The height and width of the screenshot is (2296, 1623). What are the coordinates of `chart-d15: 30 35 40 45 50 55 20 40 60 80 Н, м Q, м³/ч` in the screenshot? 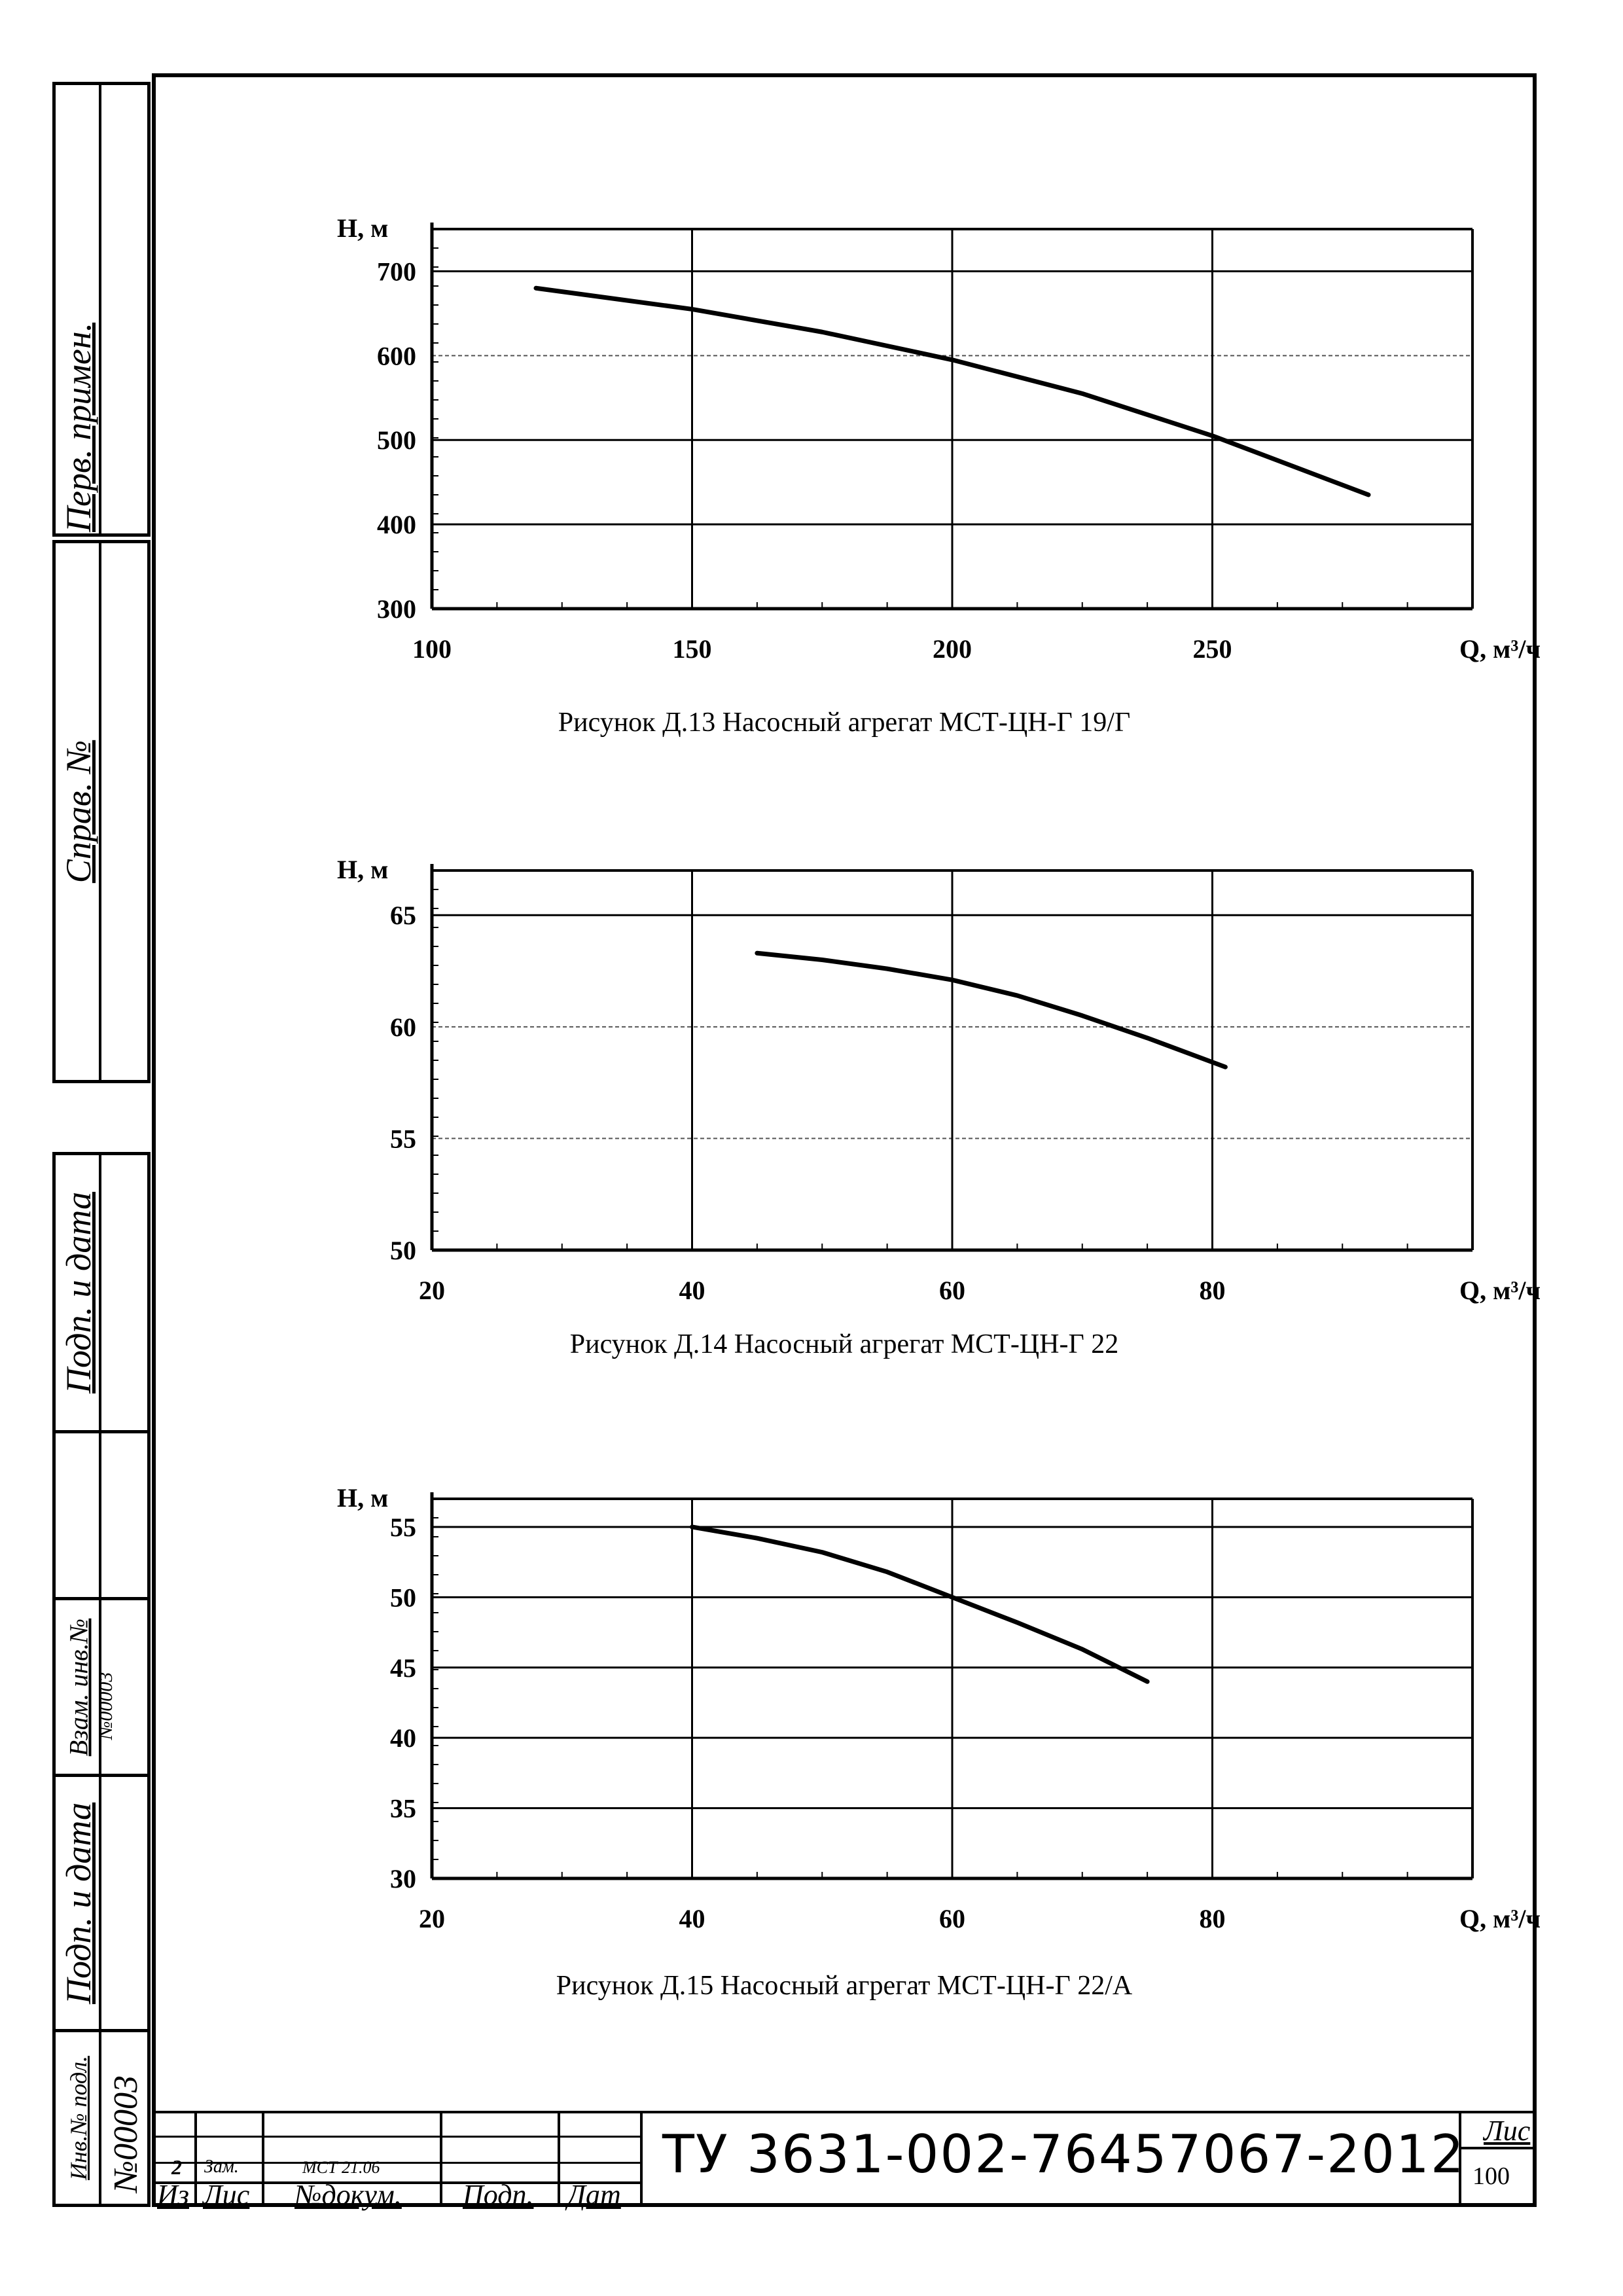 It's located at (939, 1708).